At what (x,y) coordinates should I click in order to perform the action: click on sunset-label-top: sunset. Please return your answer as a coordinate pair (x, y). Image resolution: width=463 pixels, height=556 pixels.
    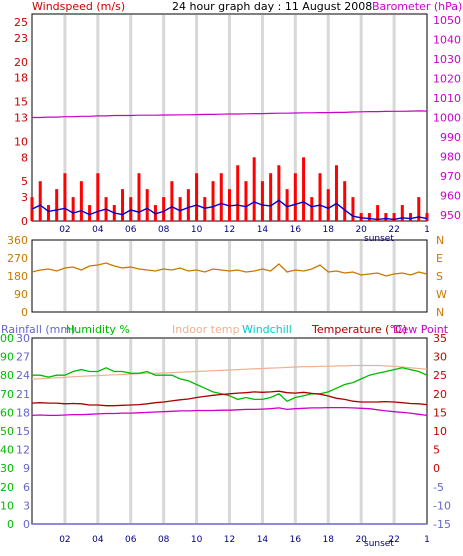
    Looking at the image, I should click on (379, 239).